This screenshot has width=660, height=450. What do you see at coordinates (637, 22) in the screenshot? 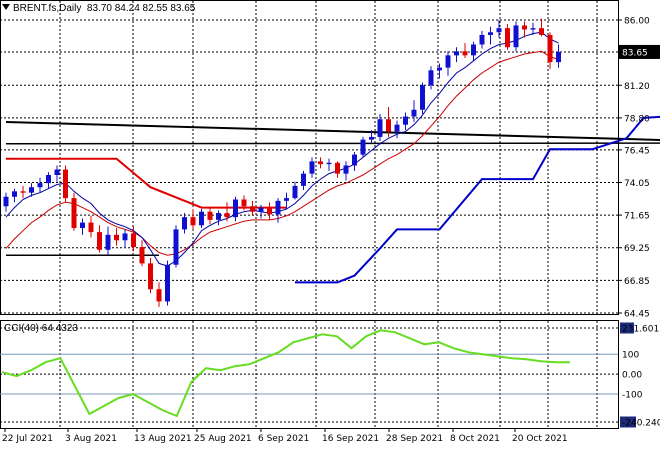
I see `price-tick-label: 86.00` at bounding box center [637, 22].